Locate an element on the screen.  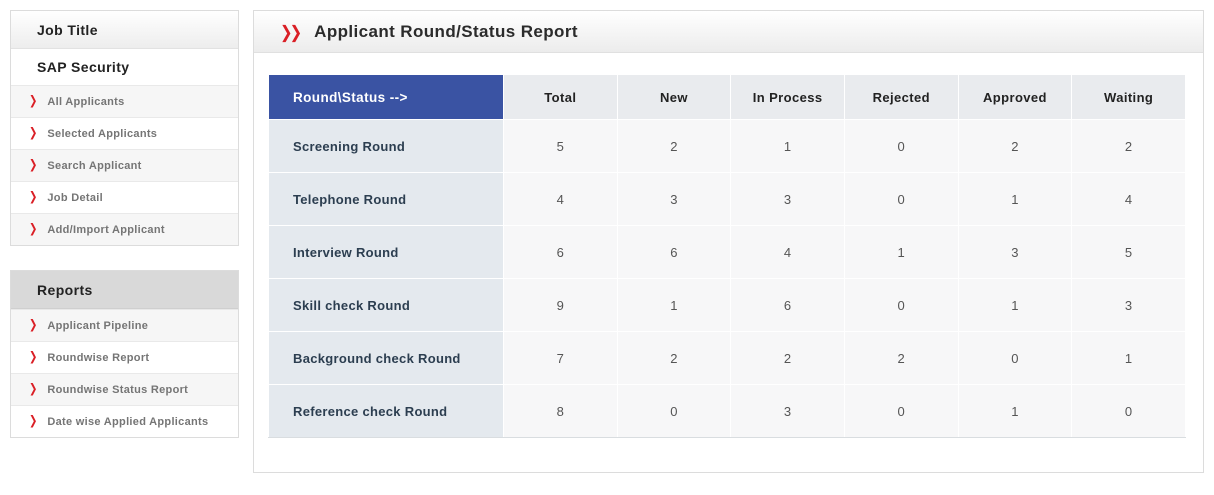
column-header-total: Total is located at coordinates (560, 97).